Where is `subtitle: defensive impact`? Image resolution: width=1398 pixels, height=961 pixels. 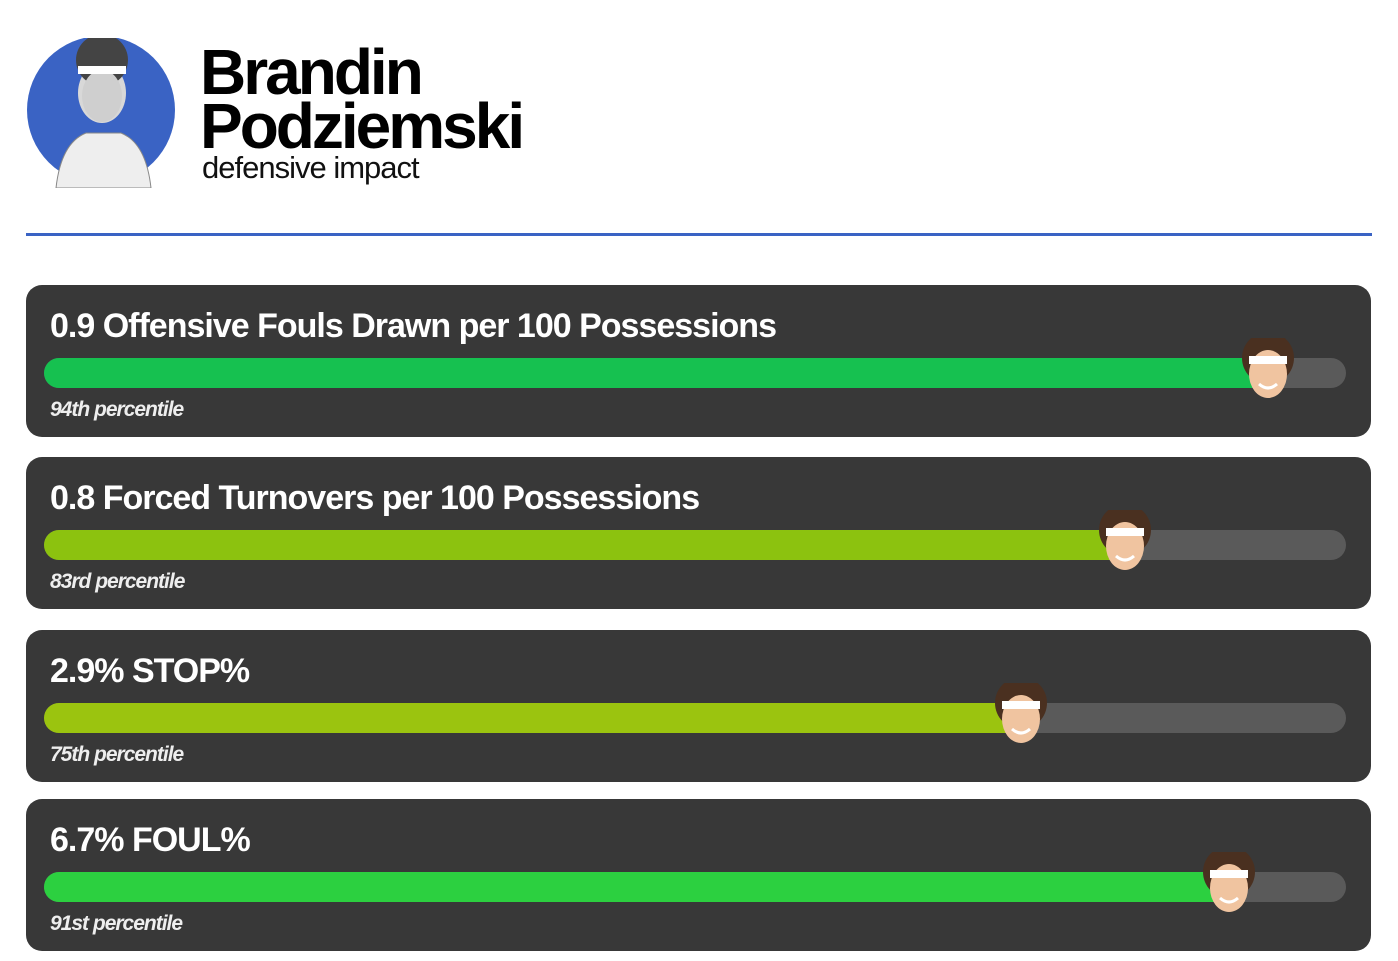
subtitle: defensive impact is located at coordinates (311, 167).